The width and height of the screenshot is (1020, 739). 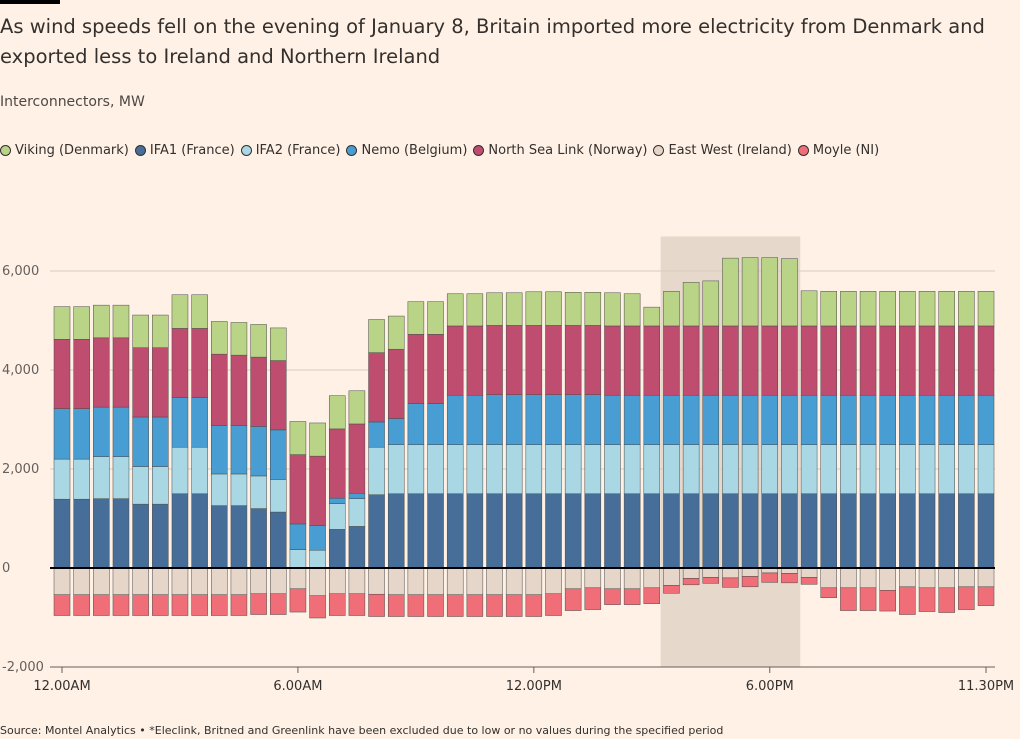 What do you see at coordinates (298, 150) in the screenshot?
I see `legend-label: IFA2 (France)` at bounding box center [298, 150].